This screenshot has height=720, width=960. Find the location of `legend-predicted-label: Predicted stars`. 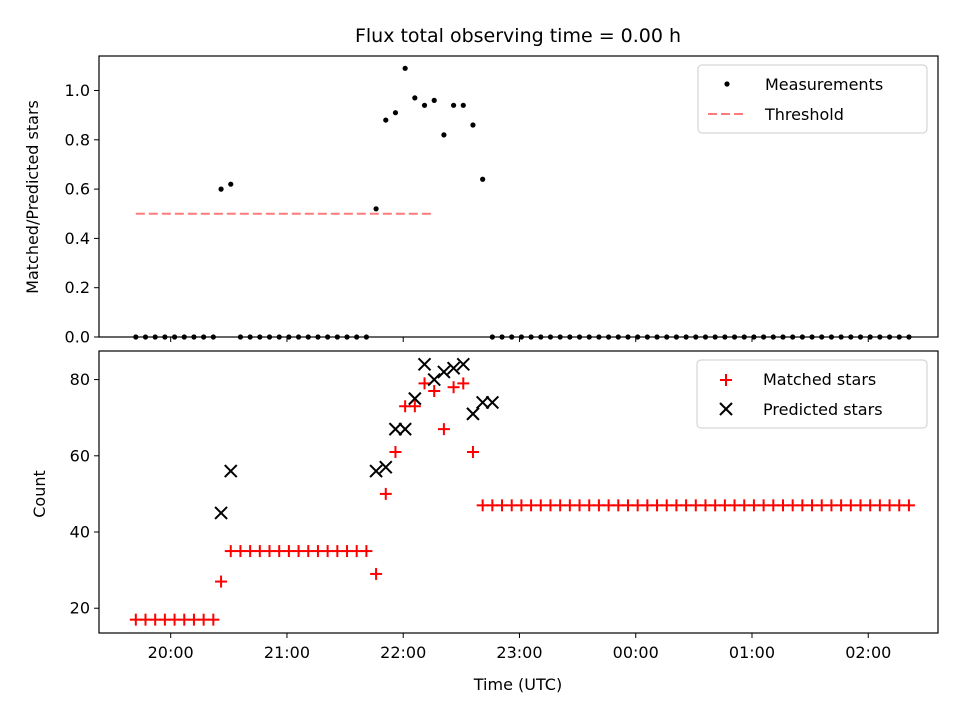

legend-predicted-label: Predicted stars is located at coordinates (823, 409).